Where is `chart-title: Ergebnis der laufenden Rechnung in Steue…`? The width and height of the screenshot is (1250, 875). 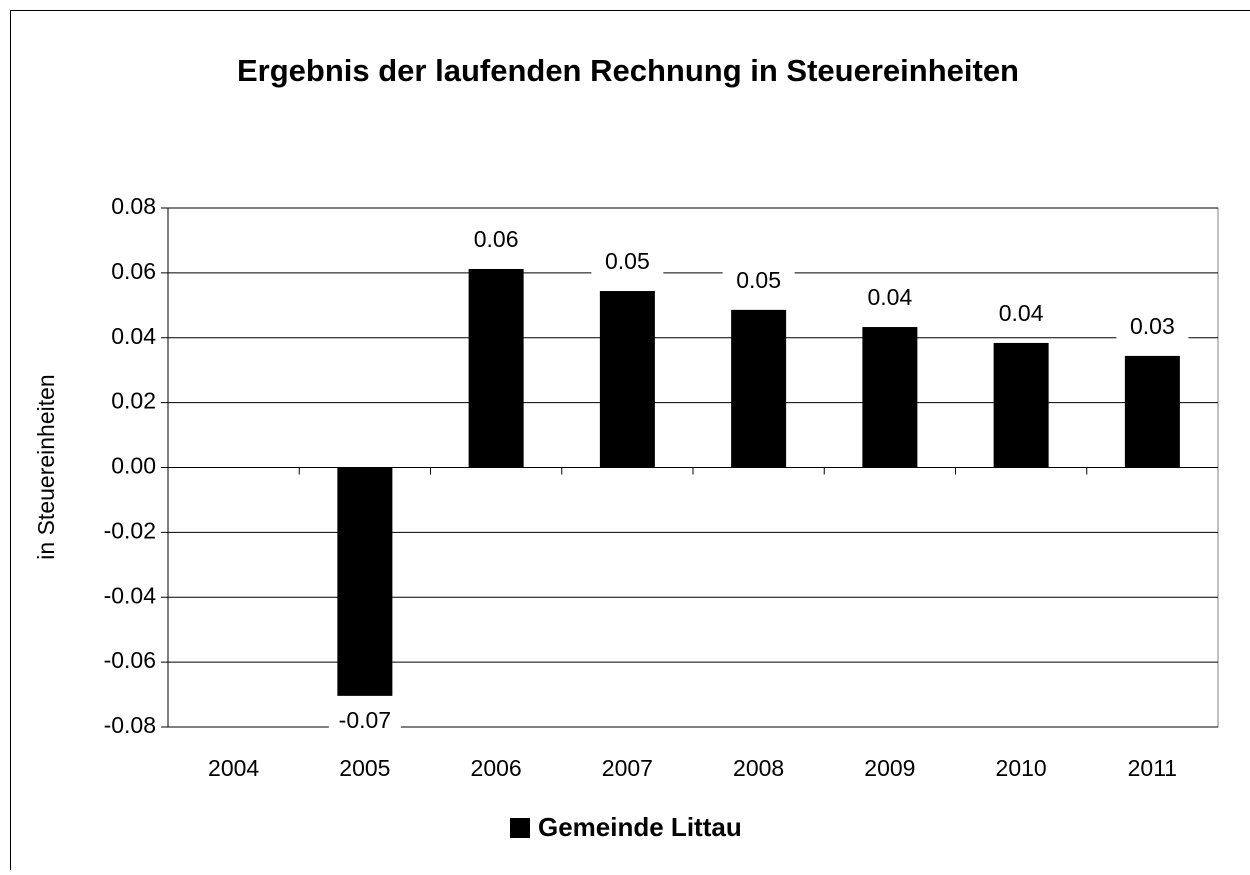 chart-title: Ergebnis der laufenden Rechnung in Steue… is located at coordinates (628, 70).